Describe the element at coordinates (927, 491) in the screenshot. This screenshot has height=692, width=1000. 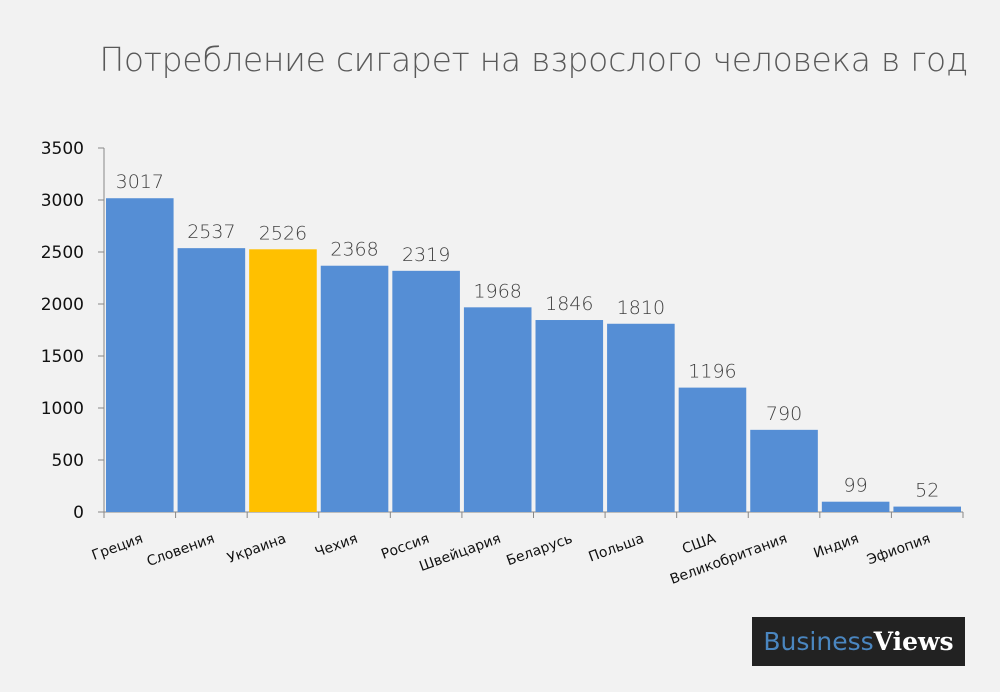
I see `data-label: 52` at that location.